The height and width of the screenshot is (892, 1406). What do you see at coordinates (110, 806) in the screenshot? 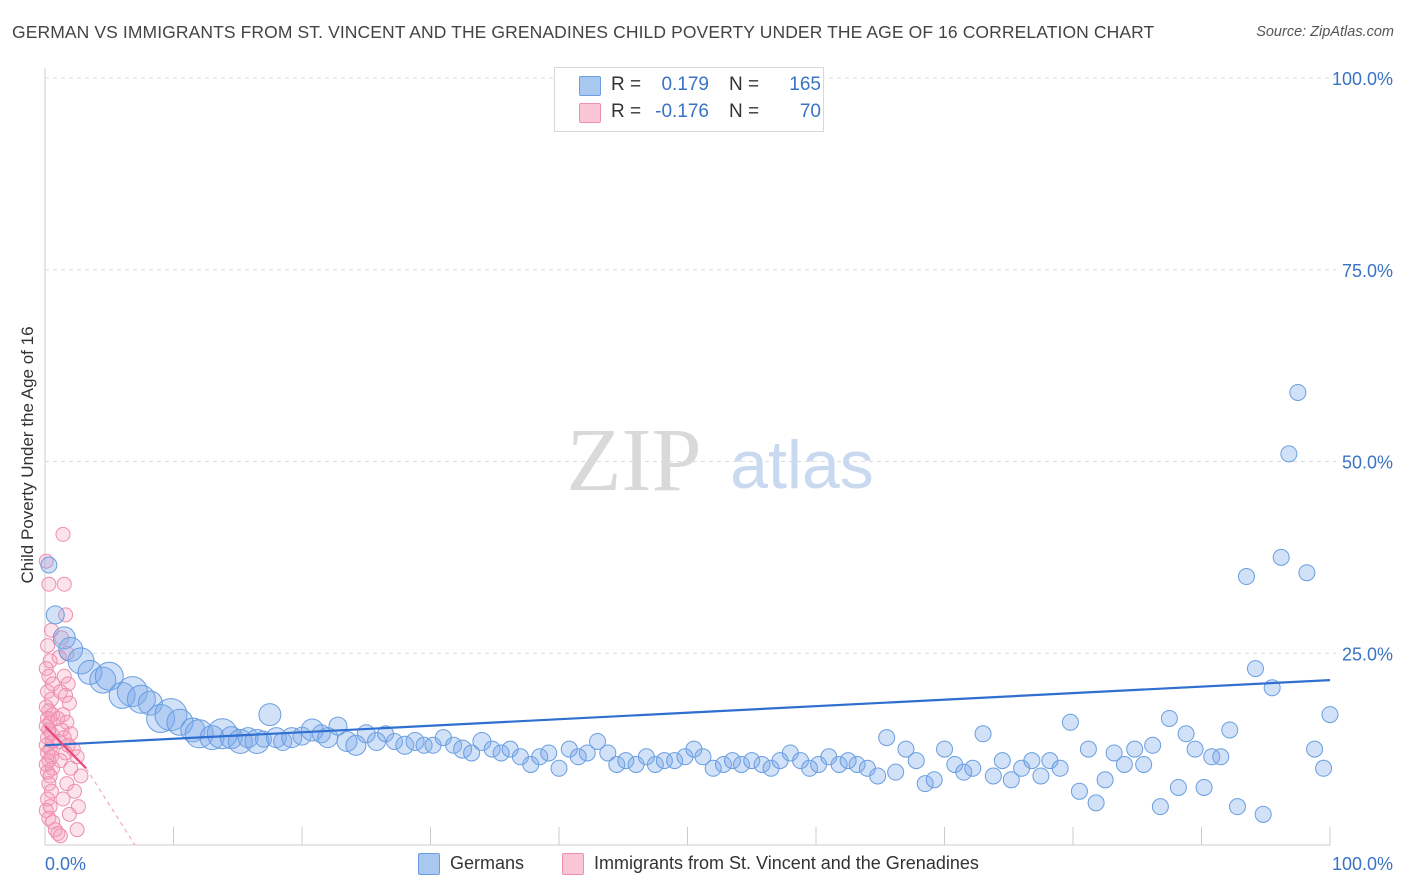
I see `immigrants-trend-extension` at bounding box center [110, 806].